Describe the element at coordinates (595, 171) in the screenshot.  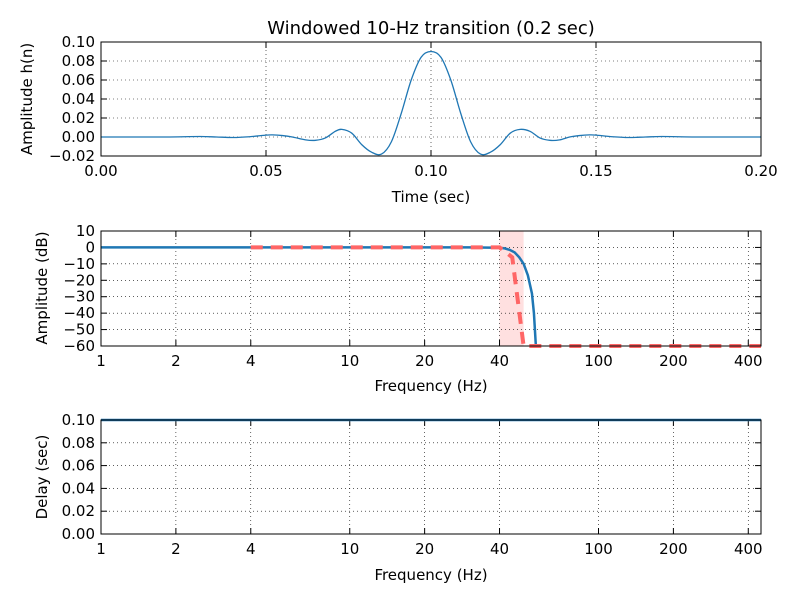
I see `x-tick-label: 0.15` at that location.